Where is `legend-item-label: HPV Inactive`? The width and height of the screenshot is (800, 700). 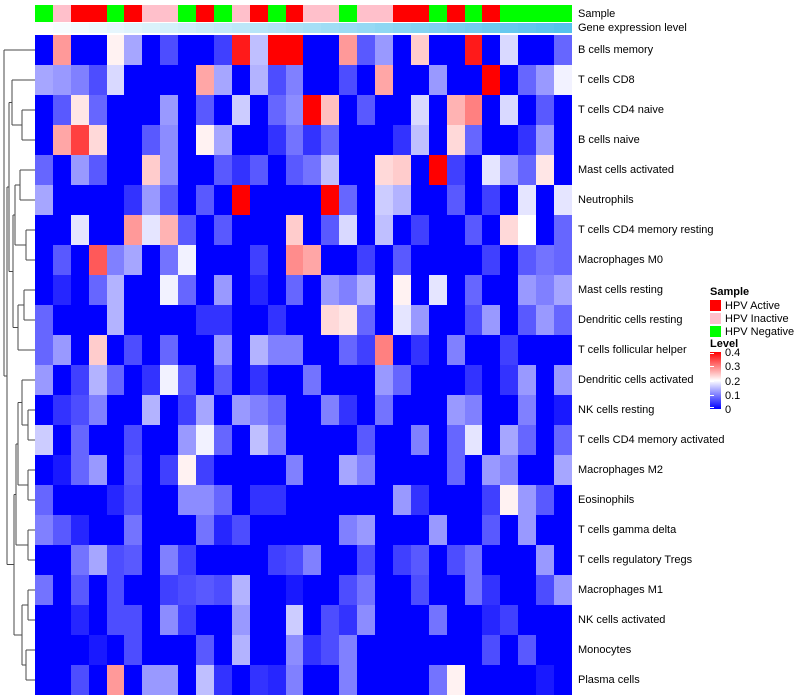
legend-item-label: HPV Inactive is located at coordinates (757, 319).